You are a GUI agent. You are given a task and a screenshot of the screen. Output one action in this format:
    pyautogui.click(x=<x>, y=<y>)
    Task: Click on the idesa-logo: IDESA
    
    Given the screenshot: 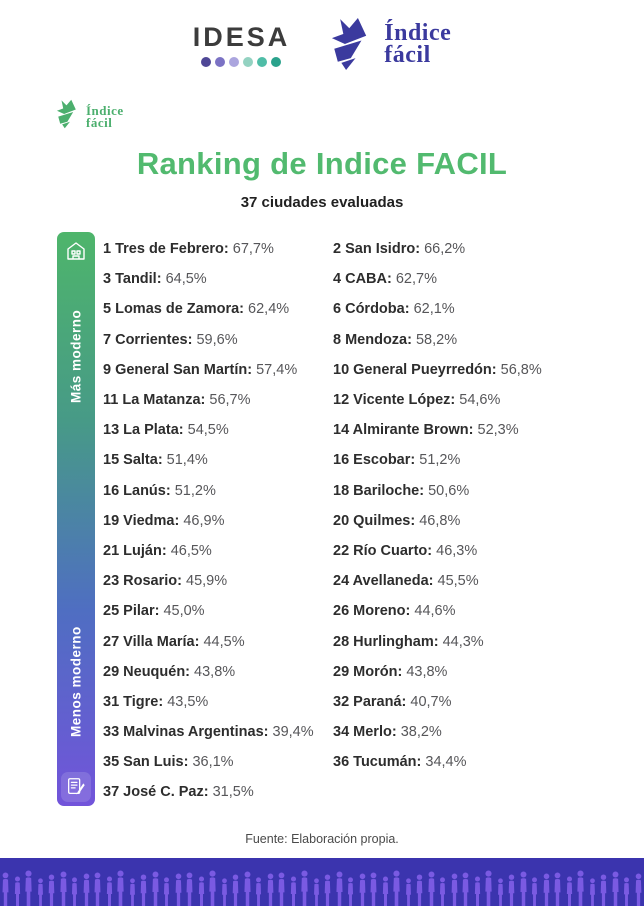 What is the action you would take?
    pyautogui.click(x=242, y=44)
    